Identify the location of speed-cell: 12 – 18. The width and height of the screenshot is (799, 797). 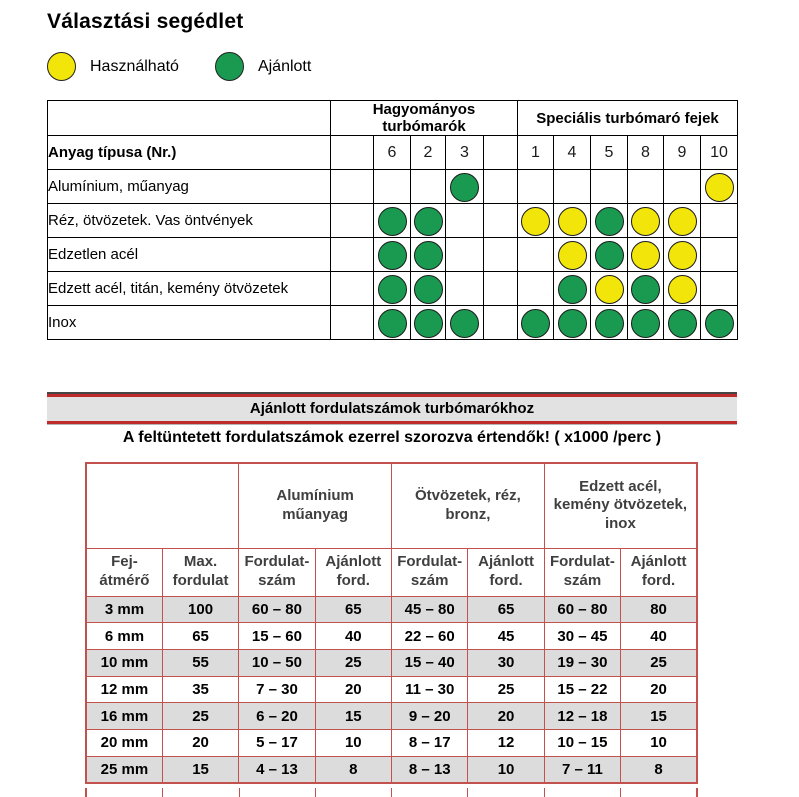
(582, 716).